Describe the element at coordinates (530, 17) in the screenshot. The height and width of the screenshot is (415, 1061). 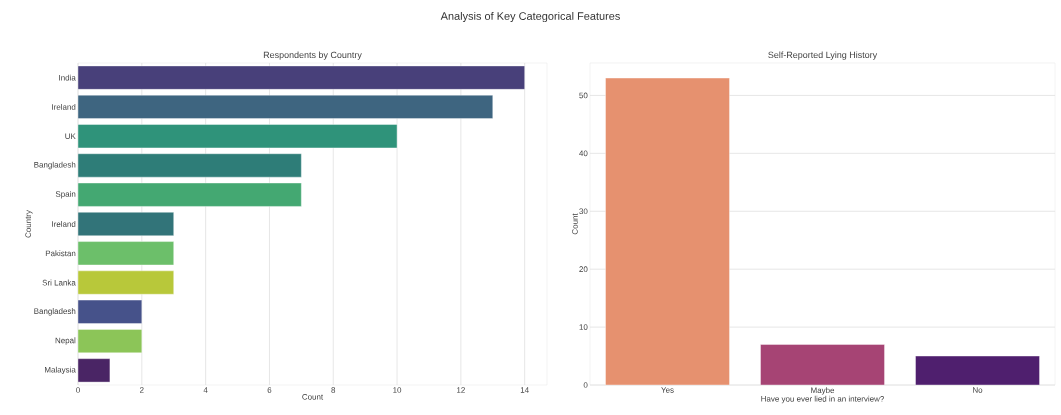
I see `text: Analysis of Key Categorical Features` at that location.